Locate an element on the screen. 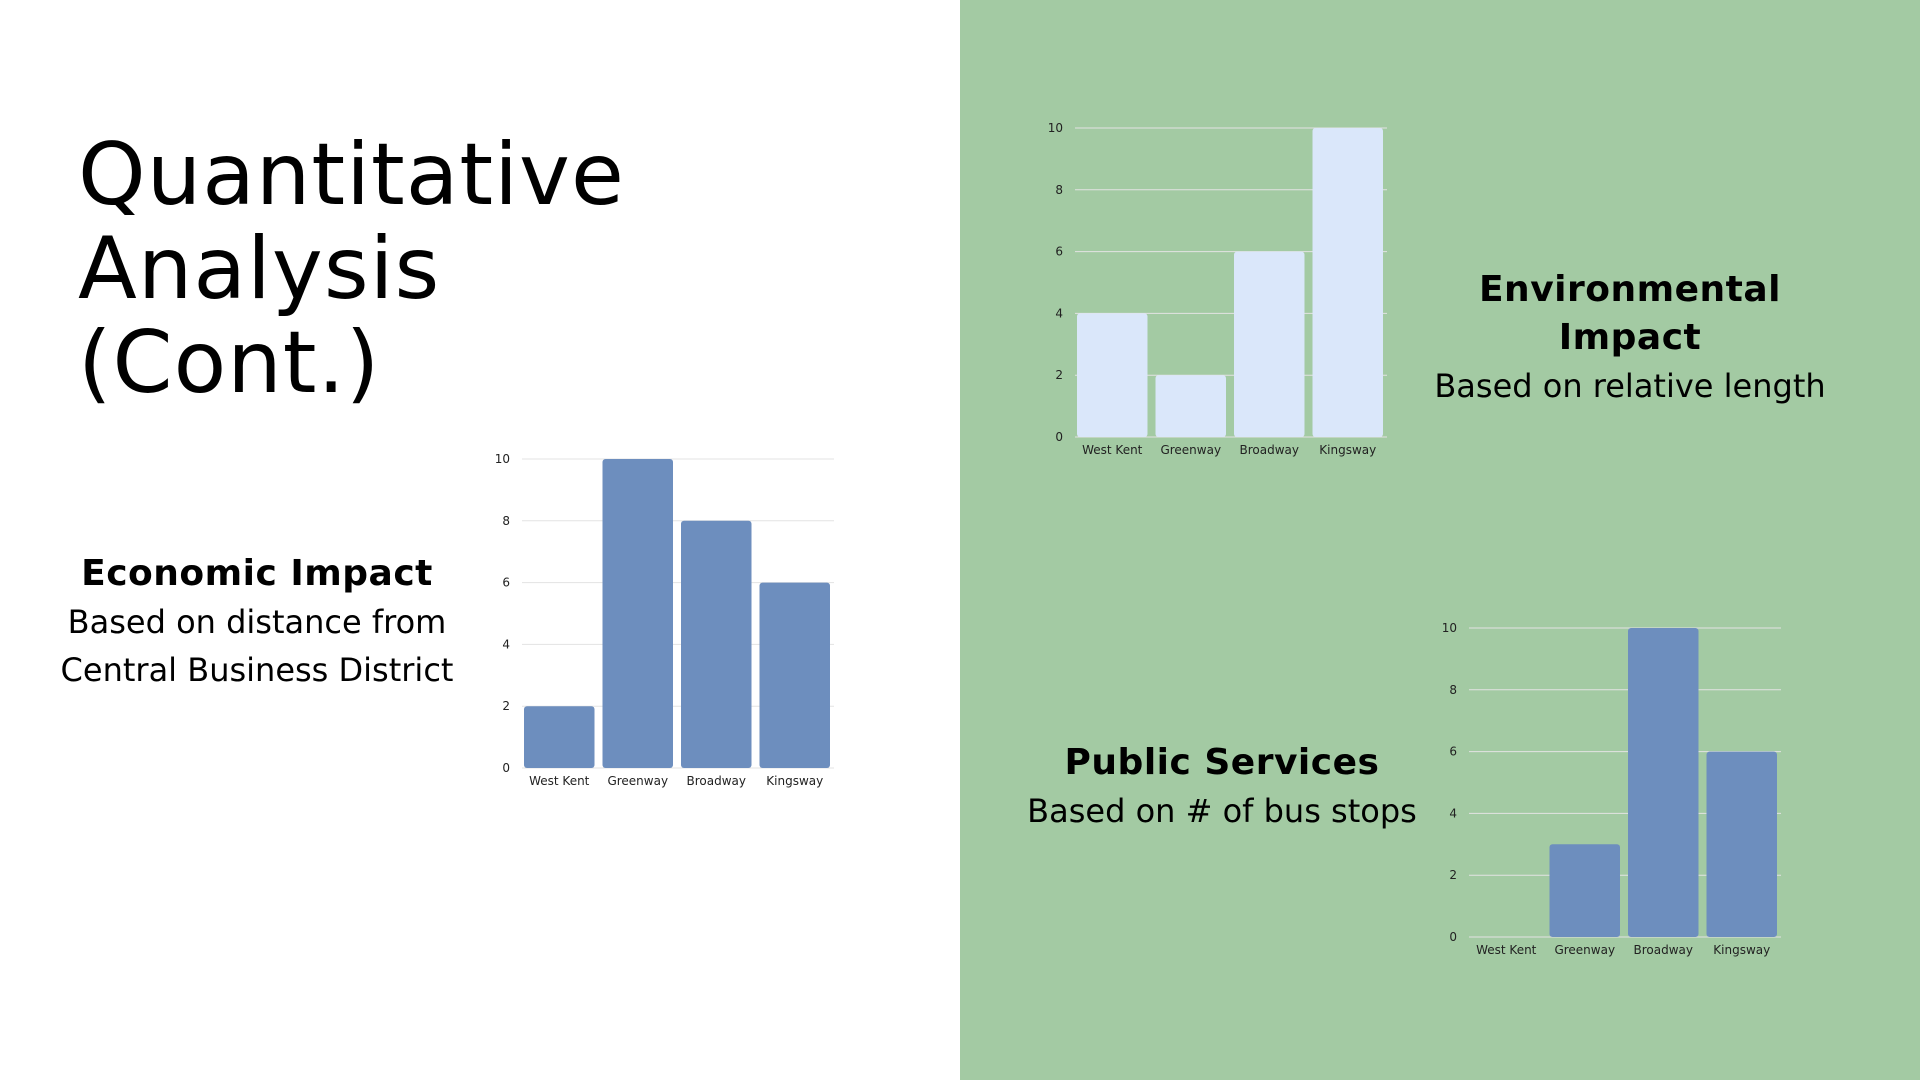  x-tick-label: Kingsway is located at coordinates (794, 781).